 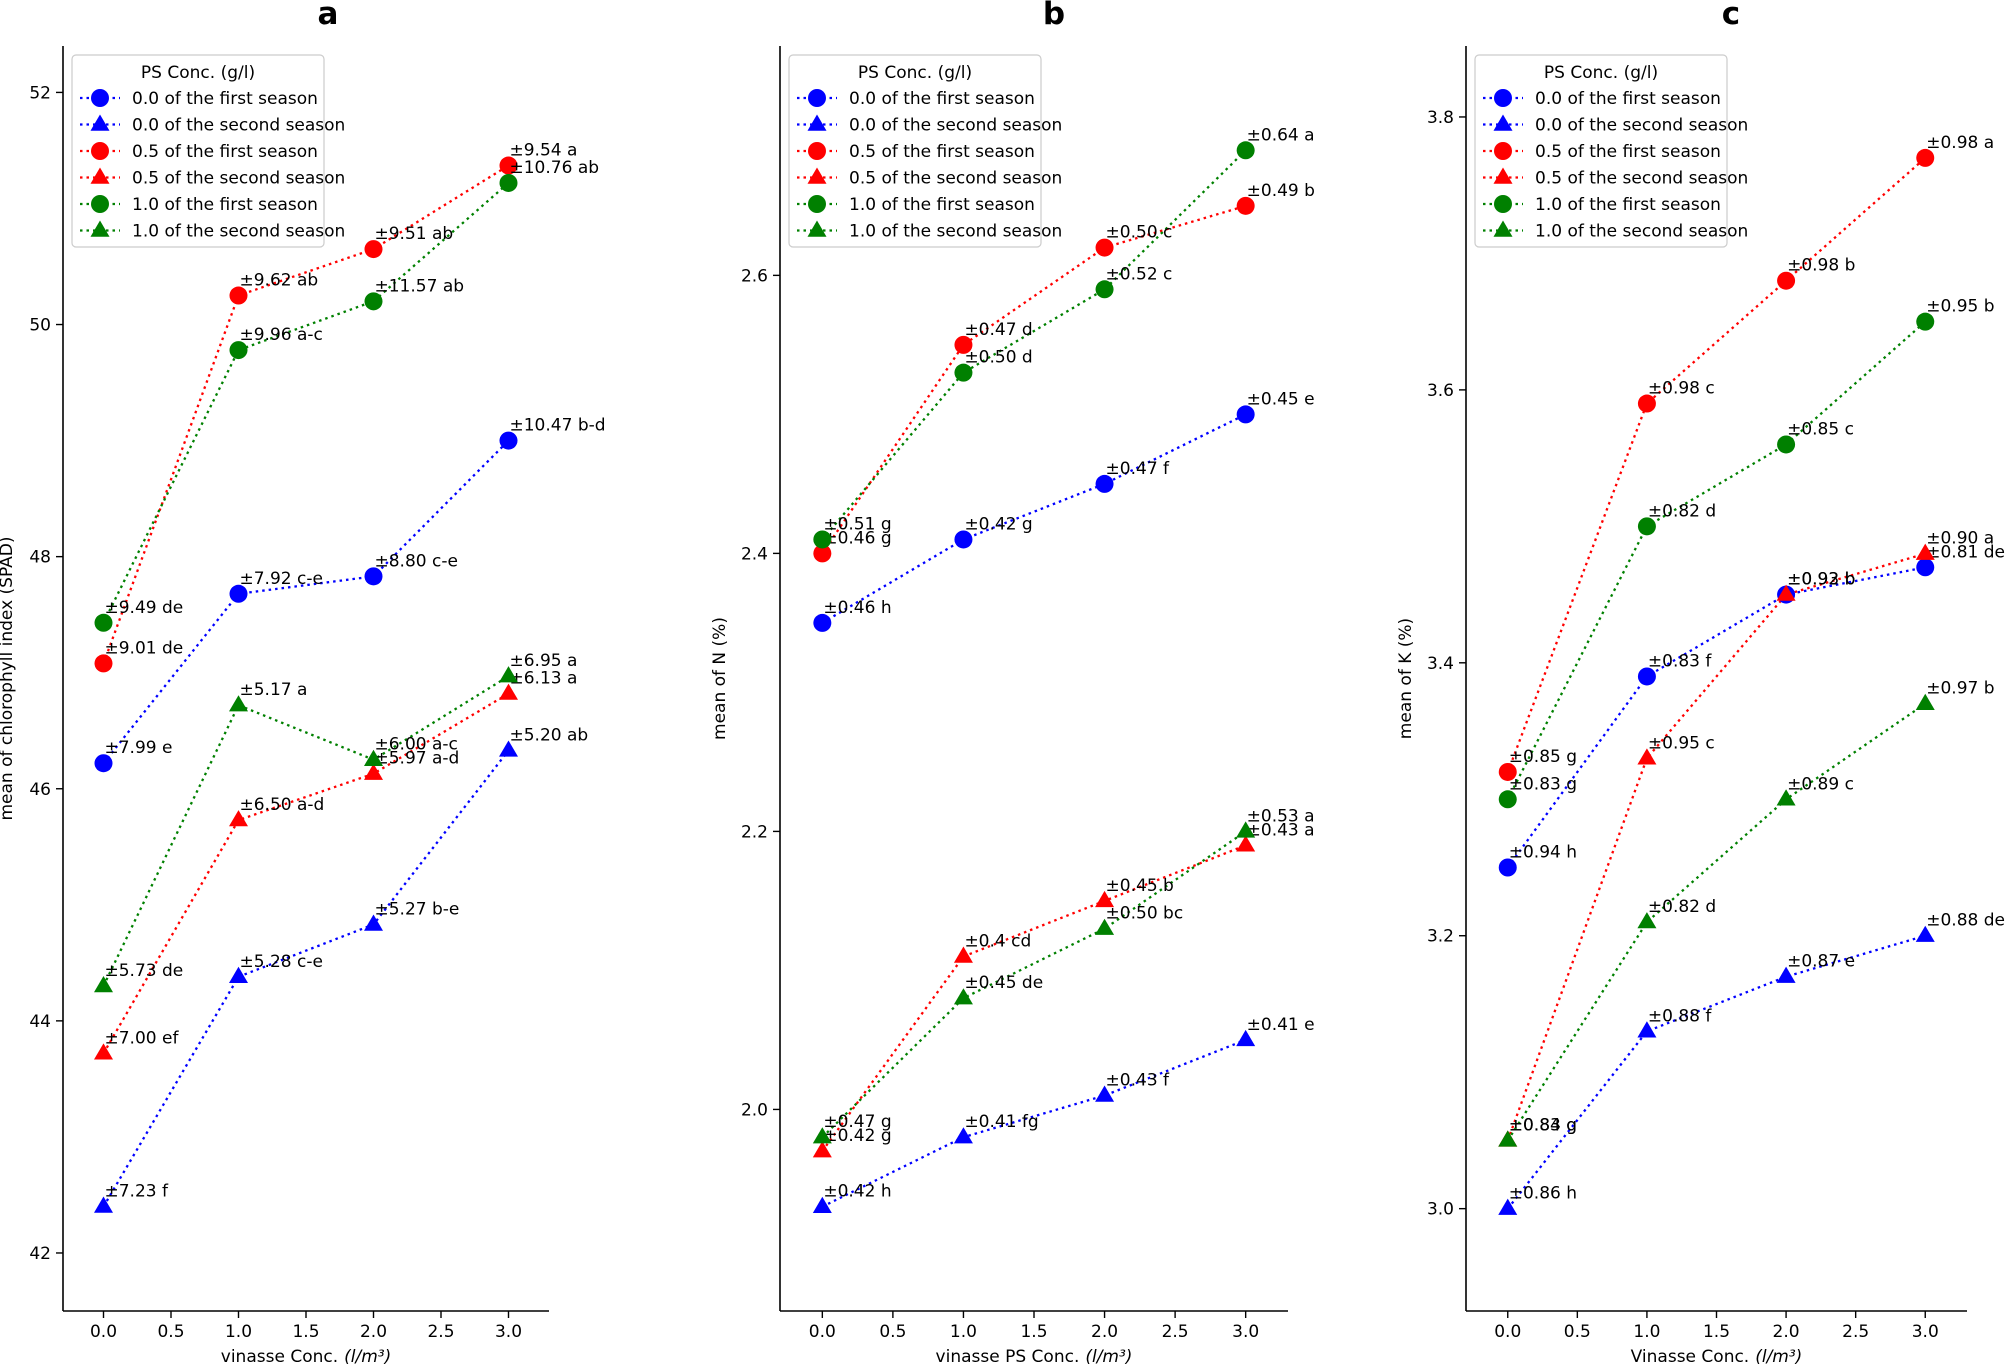 What do you see at coordinates (1138, 1081) in the screenshot?
I see `data-label: ±0.43 f` at bounding box center [1138, 1081].